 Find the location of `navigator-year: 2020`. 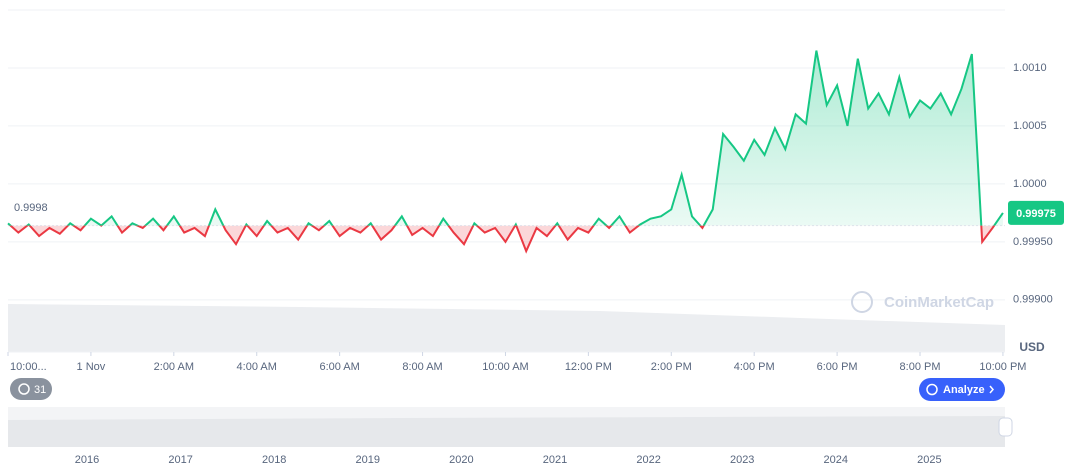

navigator-year: 2020 is located at coordinates (461, 460).